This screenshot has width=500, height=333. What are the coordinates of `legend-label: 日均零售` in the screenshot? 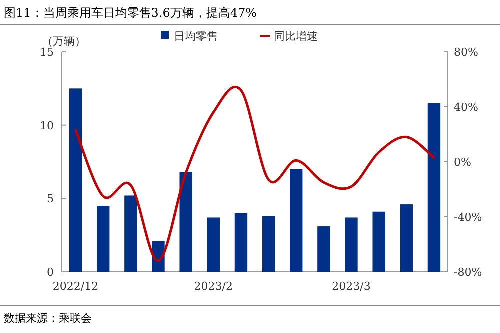 It's located at (196, 36).